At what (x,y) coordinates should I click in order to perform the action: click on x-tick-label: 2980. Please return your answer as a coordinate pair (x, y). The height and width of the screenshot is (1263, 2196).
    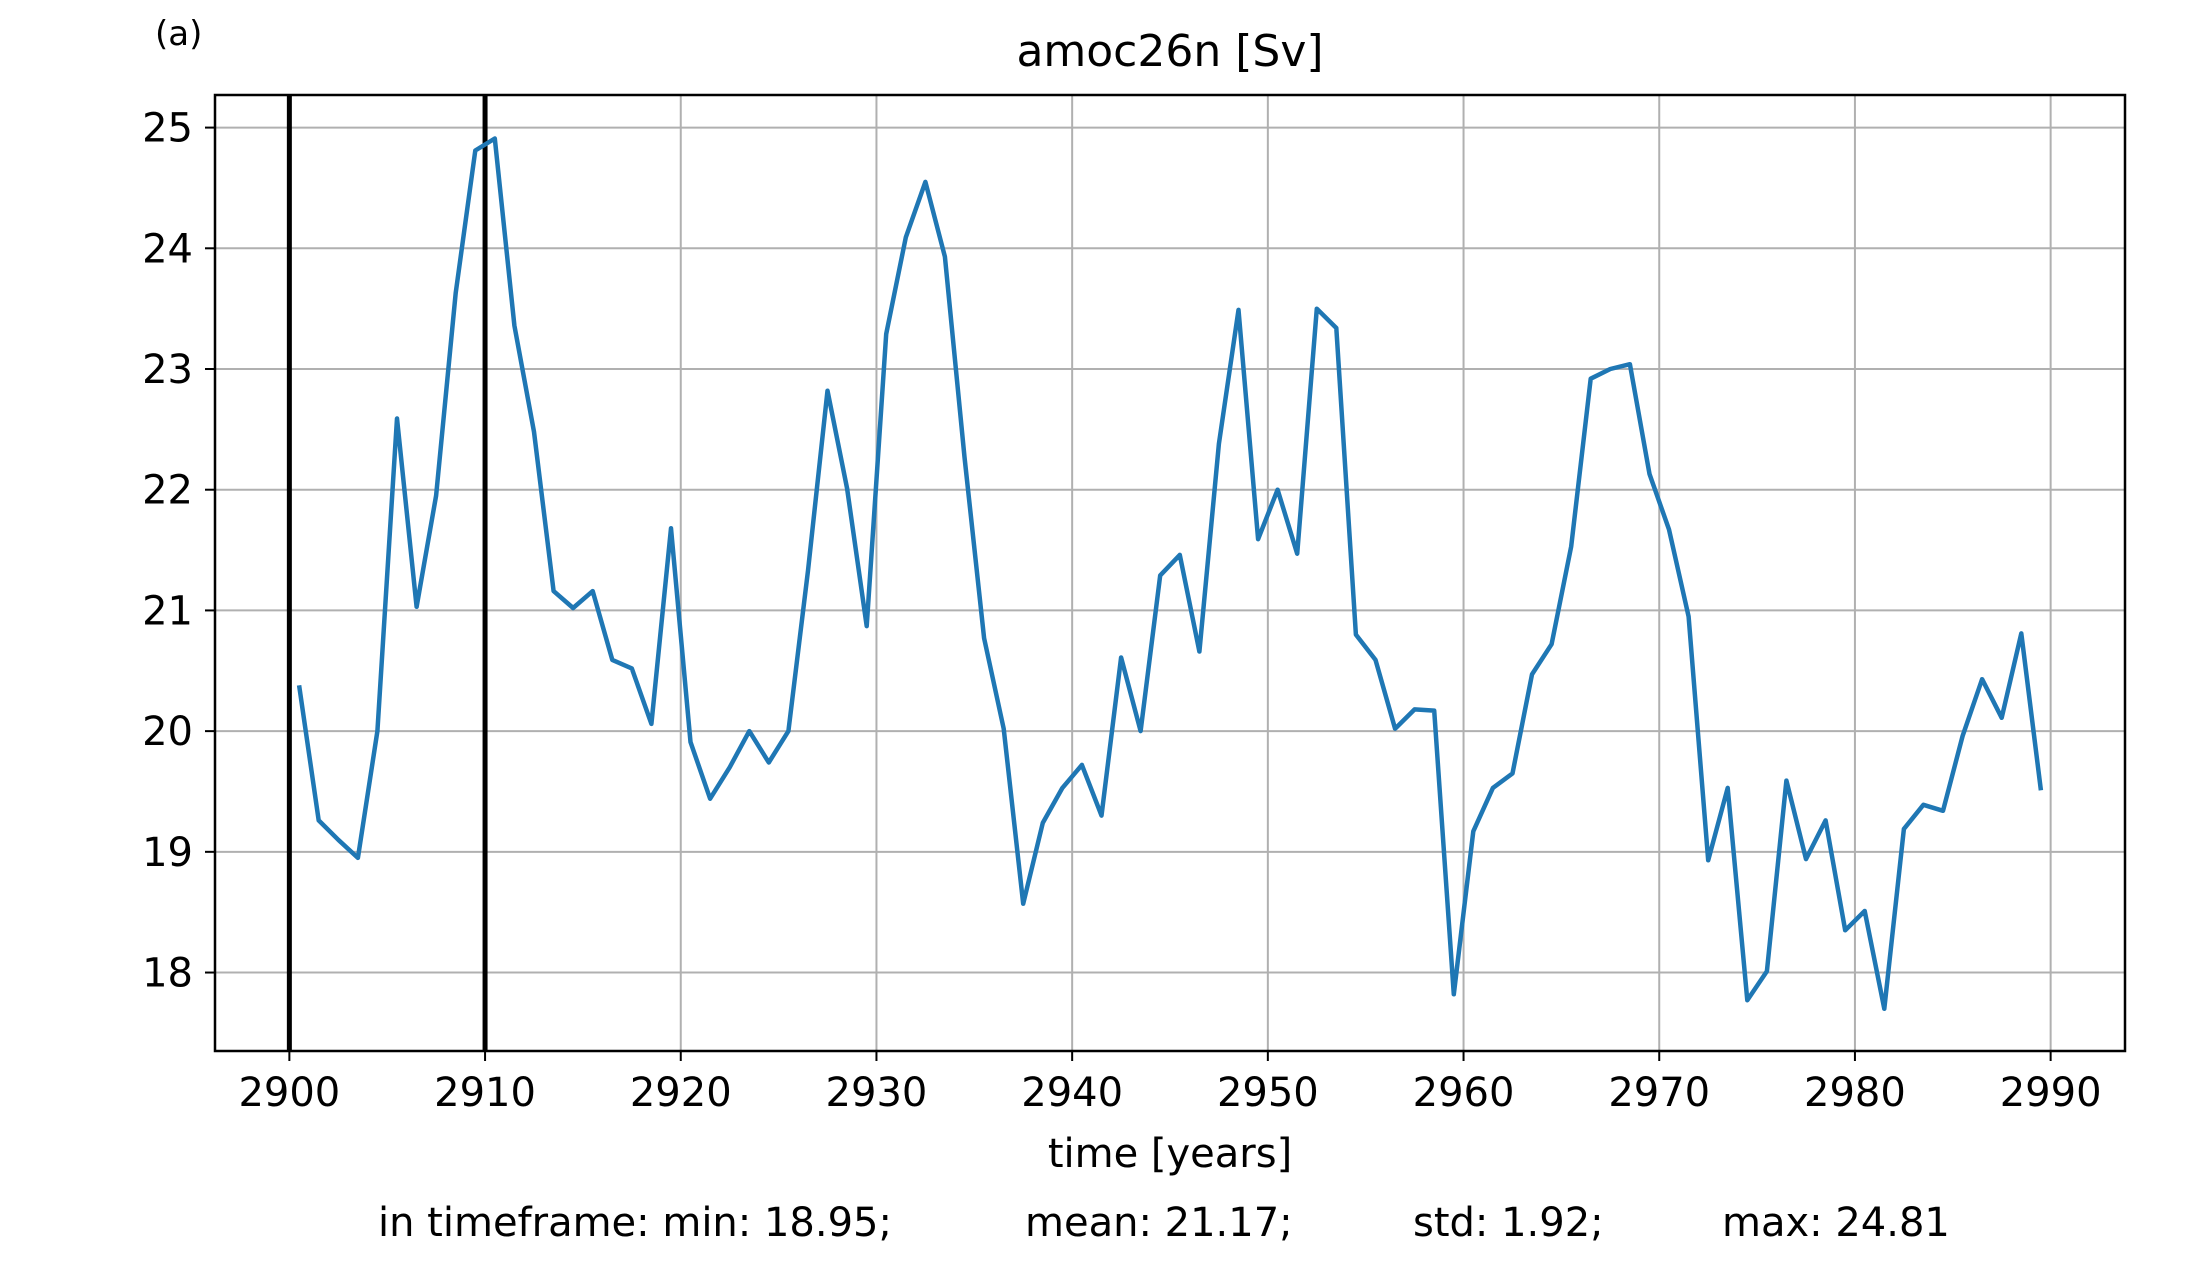
    Looking at the image, I should click on (1855, 1093).